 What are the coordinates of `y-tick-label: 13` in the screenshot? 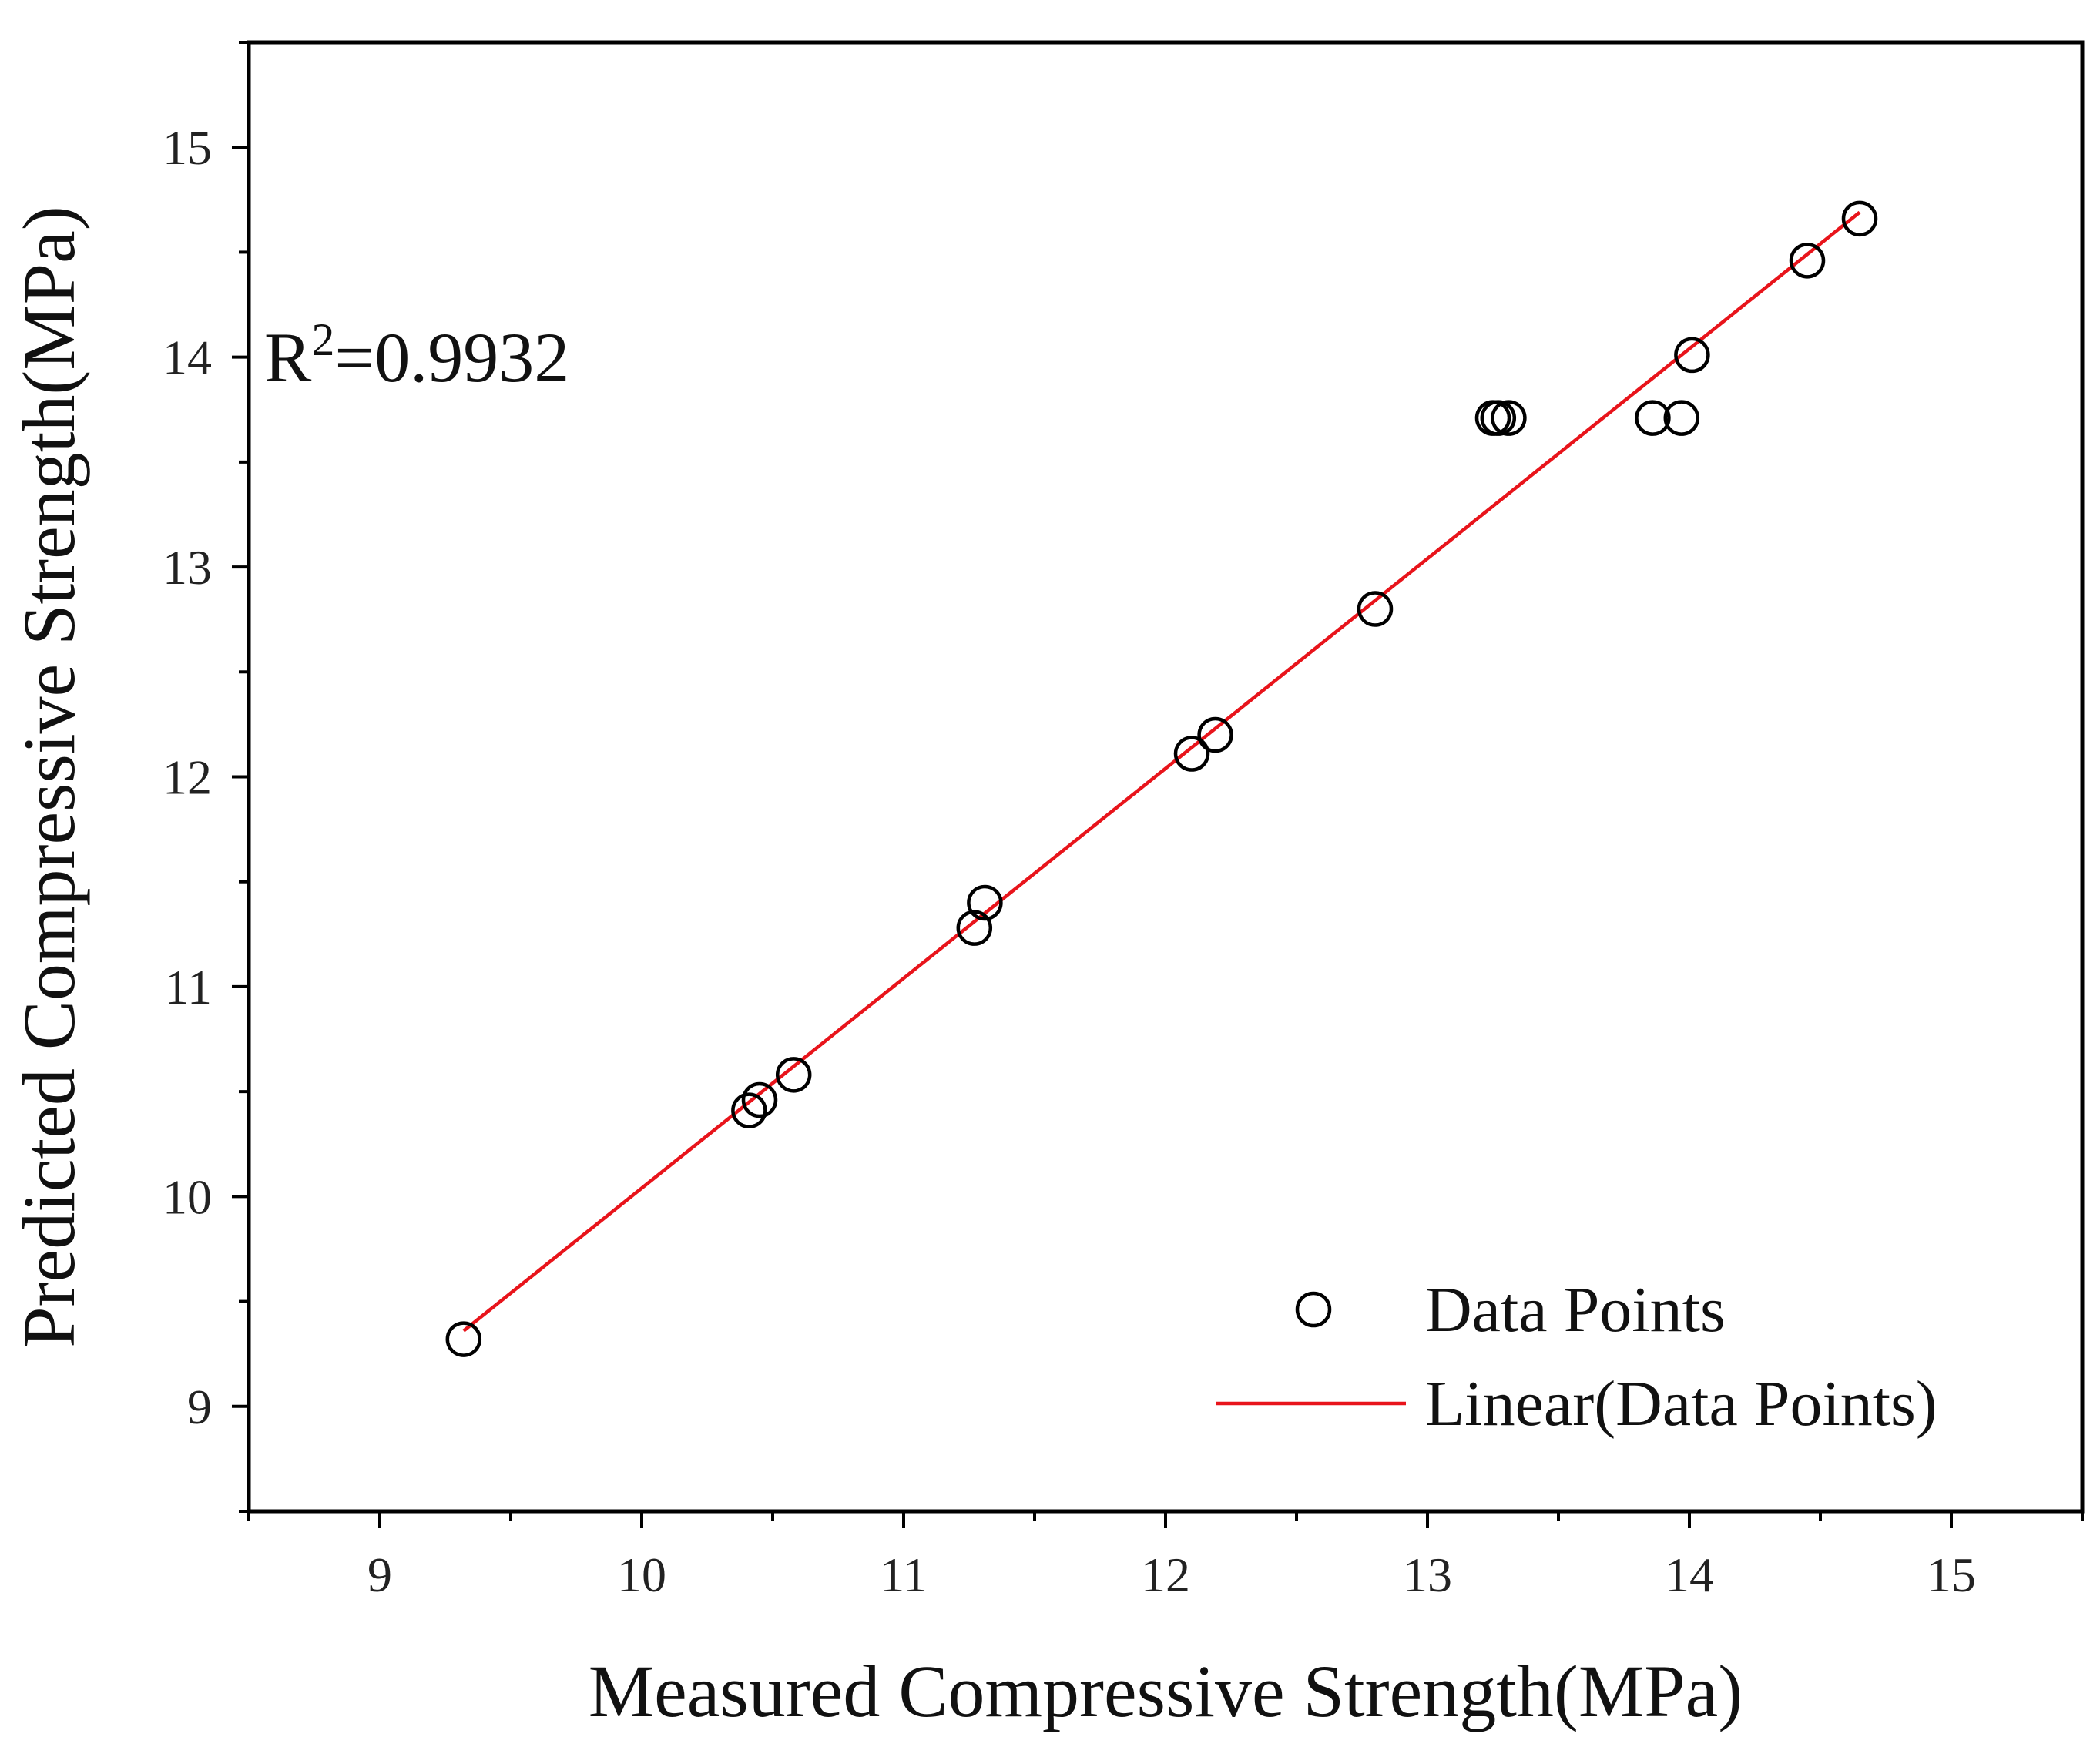 It's located at (187, 567).